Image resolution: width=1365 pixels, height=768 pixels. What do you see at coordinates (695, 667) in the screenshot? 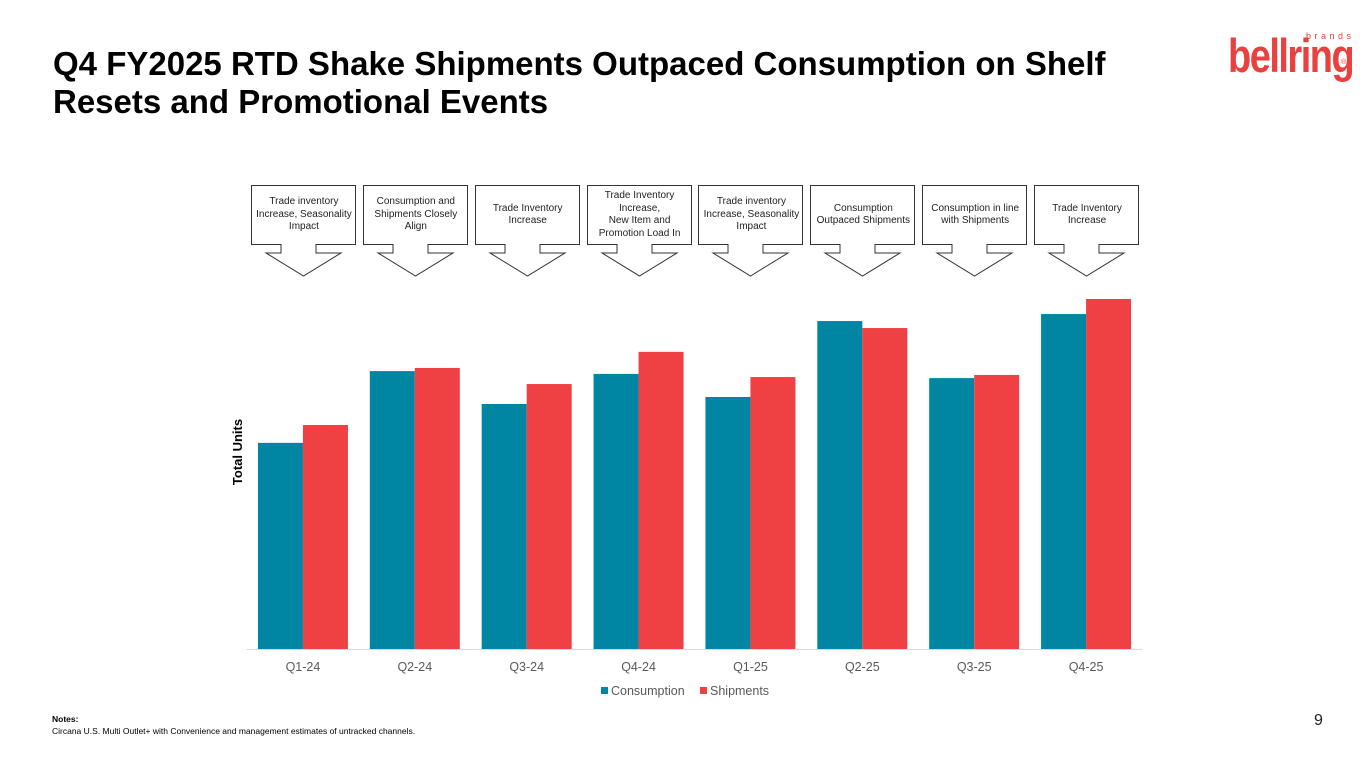
I see `x-tick-labels: Q1-24 Q2-24 Q3-24 Q4-24 Q1-25 Q2-25 Q3-25 Q4-25` at bounding box center [695, 667].